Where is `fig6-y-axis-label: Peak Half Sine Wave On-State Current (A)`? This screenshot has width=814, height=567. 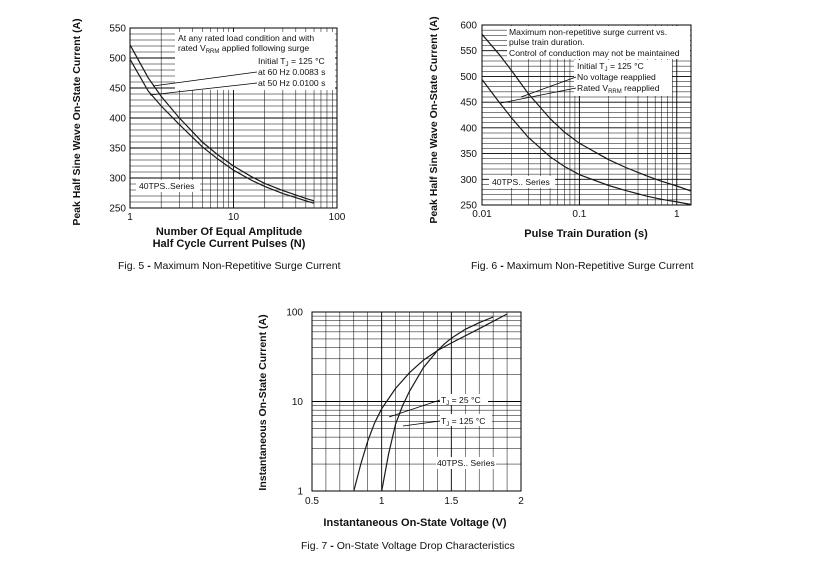
fig6-y-axis-label: Peak Half Sine Wave On-State Current (A) is located at coordinates (434, 119).